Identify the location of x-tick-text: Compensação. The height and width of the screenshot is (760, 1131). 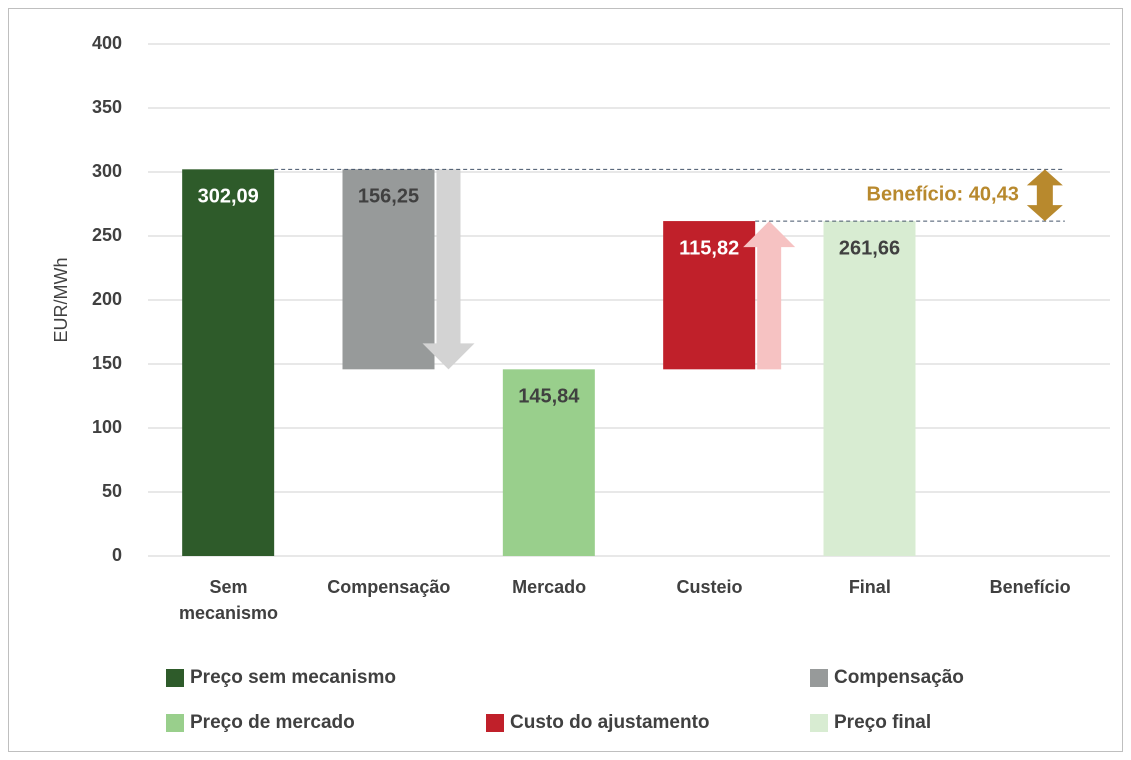
(389, 587).